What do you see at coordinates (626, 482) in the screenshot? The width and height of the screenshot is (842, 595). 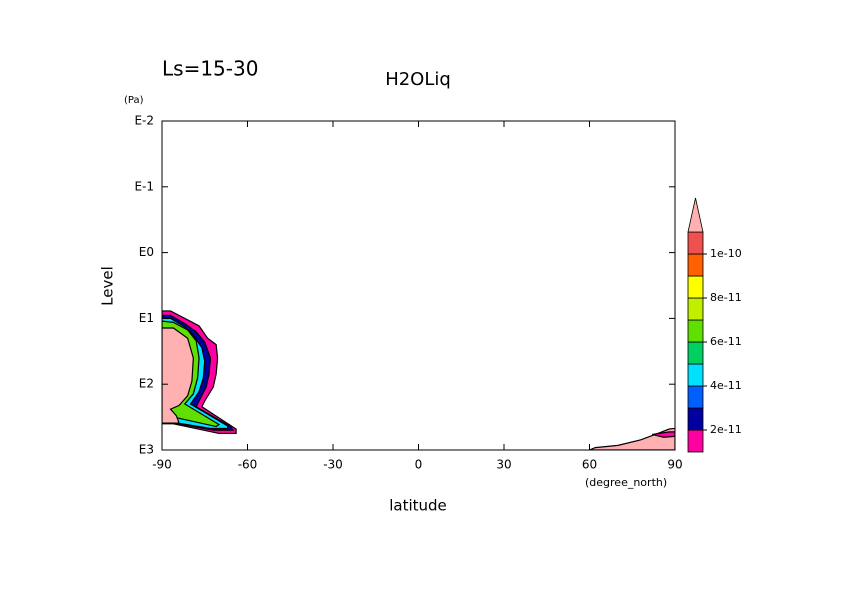 I see `x-unit: (degree_north)` at bounding box center [626, 482].